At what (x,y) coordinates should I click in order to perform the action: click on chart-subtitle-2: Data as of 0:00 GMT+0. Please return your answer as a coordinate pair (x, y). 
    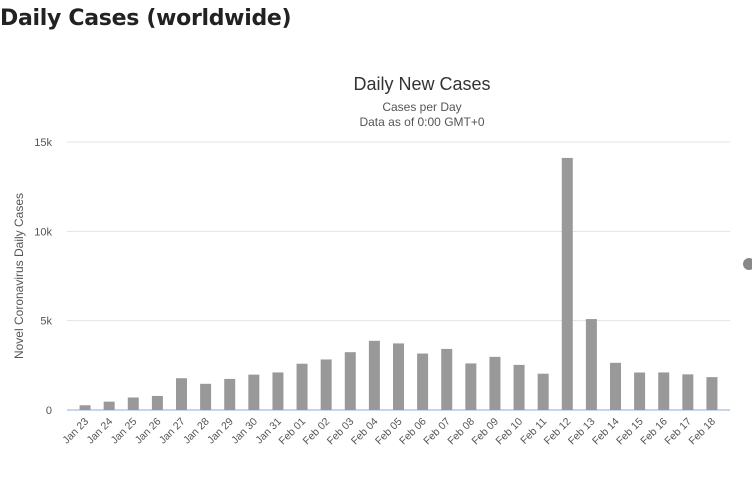
    Looking at the image, I should click on (421, 122).